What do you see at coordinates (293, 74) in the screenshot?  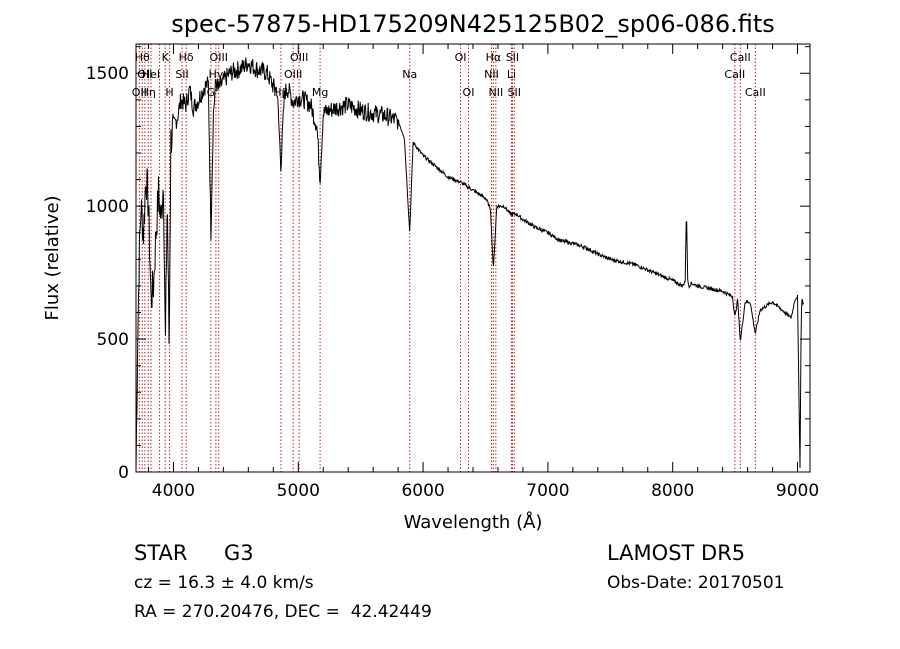 I see `line-marker-label-14-0: OIII` at bounding box center [293, 74].